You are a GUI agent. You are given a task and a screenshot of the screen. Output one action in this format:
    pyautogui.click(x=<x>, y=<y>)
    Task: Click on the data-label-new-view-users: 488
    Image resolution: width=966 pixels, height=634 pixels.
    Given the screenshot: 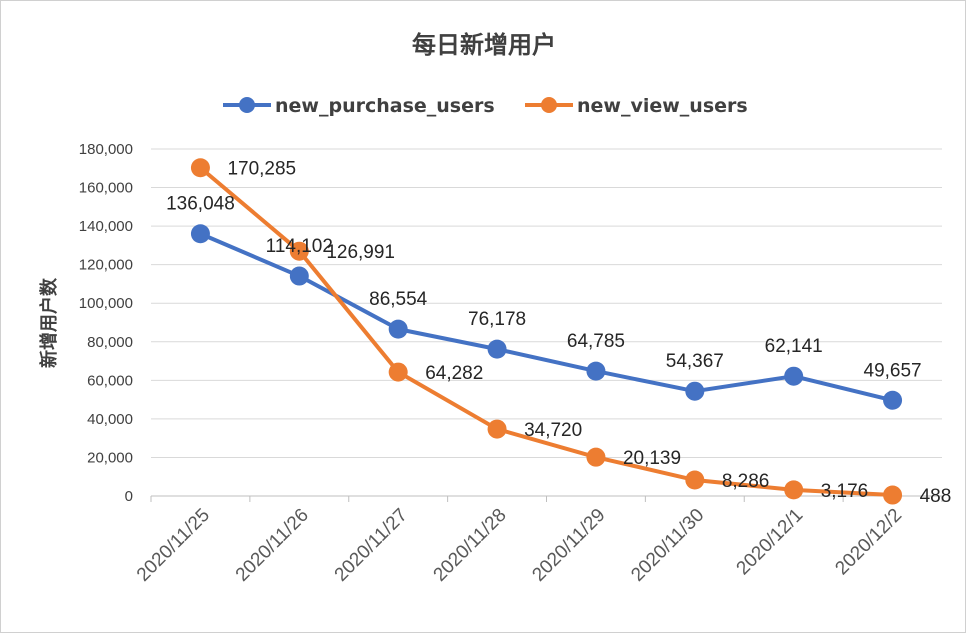 What is the action you would take?
    pyautogui.click(x=936, y=496)
    